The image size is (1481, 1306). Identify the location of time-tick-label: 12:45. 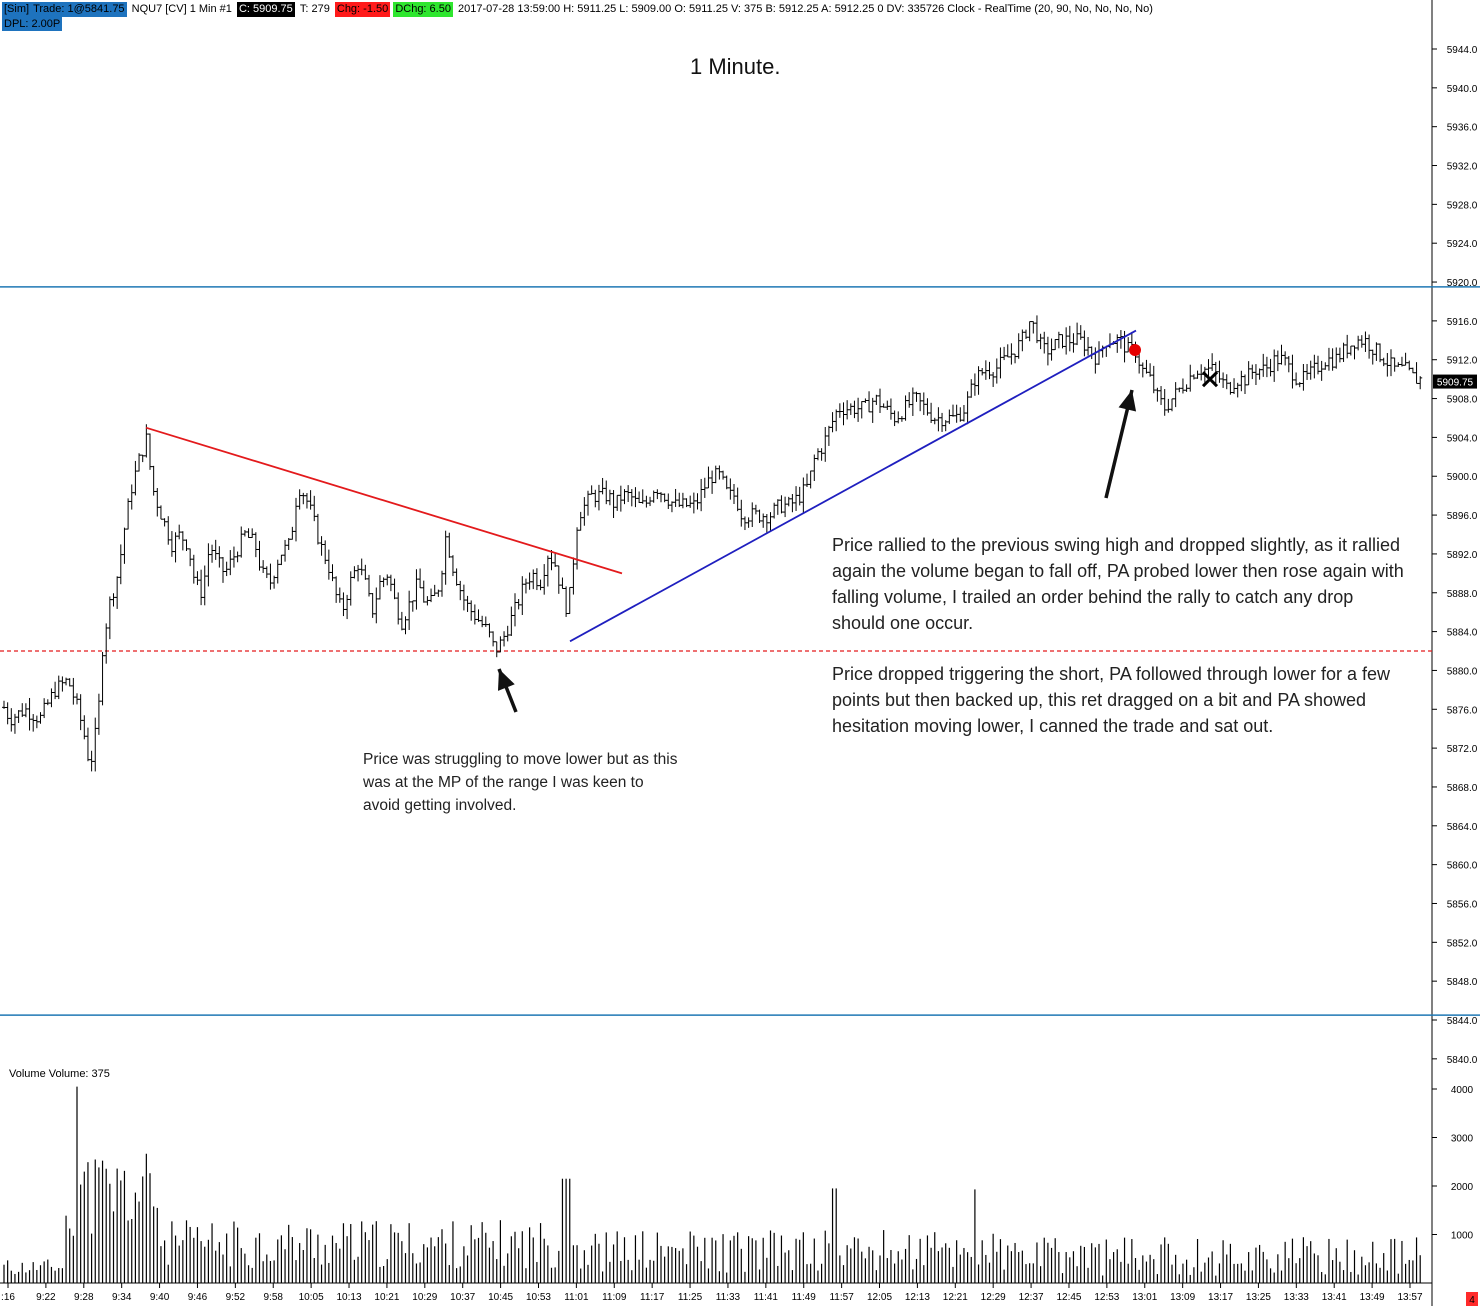
(1068, 1297).